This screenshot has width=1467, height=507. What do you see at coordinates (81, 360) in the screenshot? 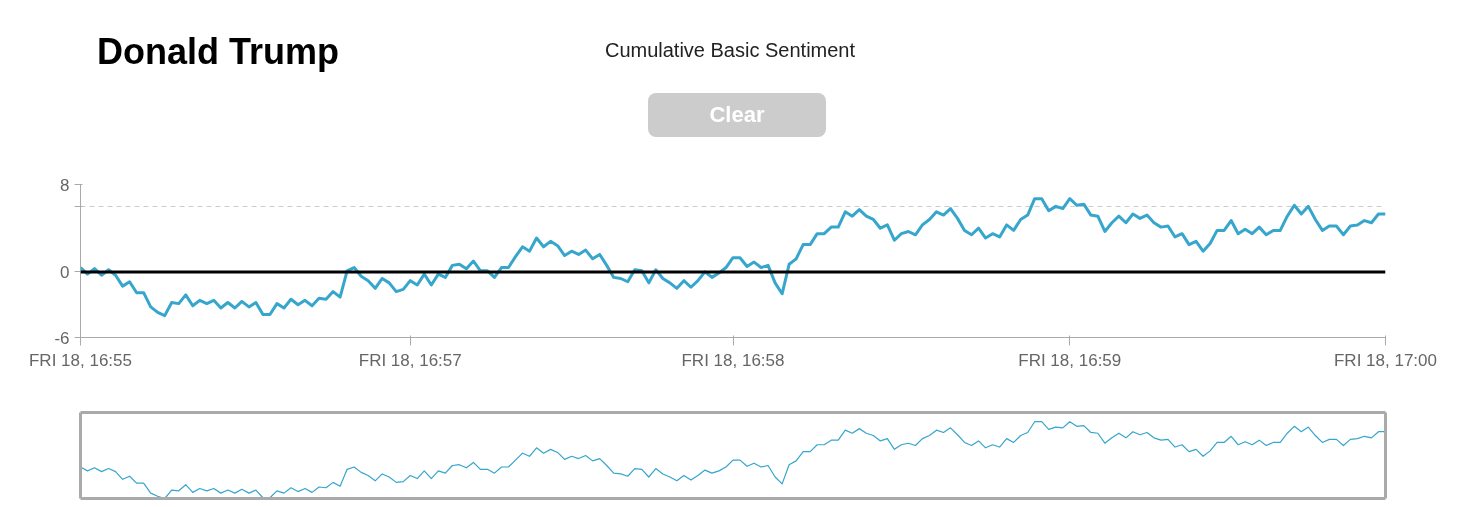
I see `x-tick-label: FRI 18, 16:55` at bounding box center [81, 360].